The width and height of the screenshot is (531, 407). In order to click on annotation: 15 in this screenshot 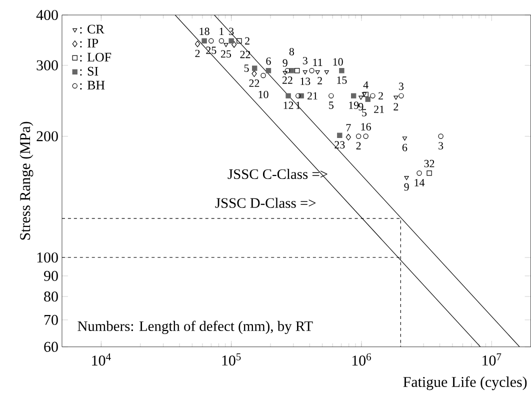, I will do `click(342, 80)`.